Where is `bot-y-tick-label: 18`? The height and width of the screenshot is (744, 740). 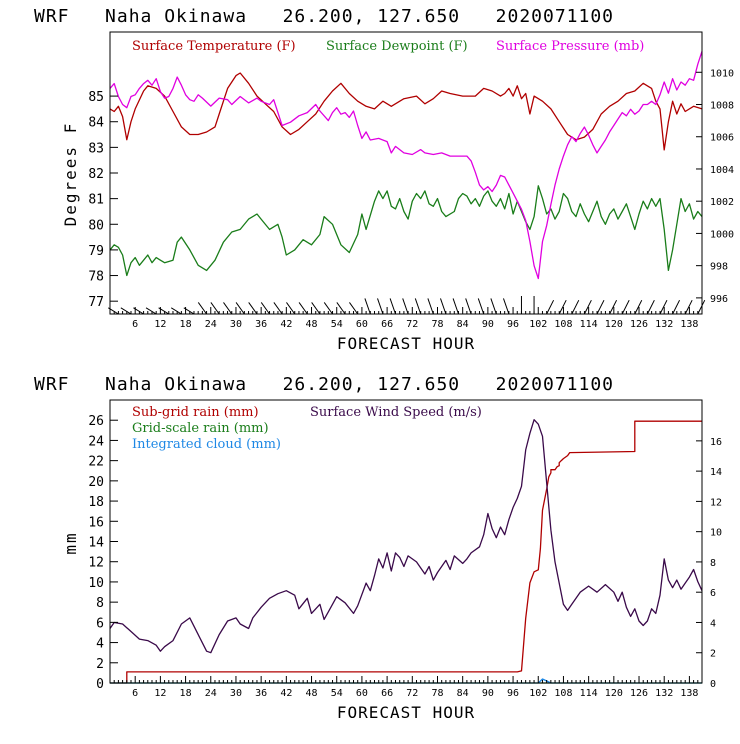 bot-y-tick-label: 18 is located at coordinates (96, 502).